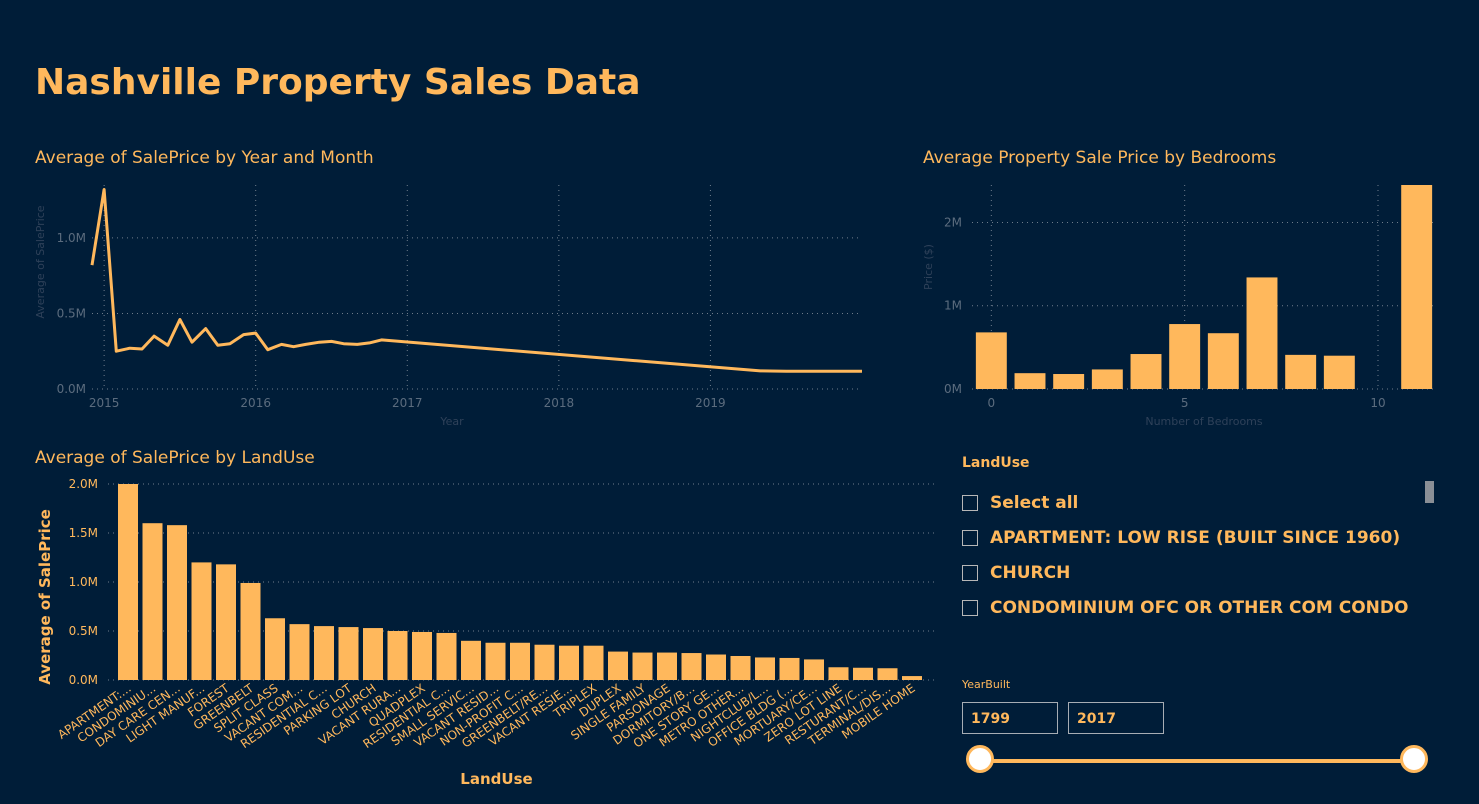 The height and width of the screenshot is (804, 1479). What do you see at coordinates (1030, 572) in the screenshot?
I see `slicer-item-label: CHURCH` at bounding box center [1030, 572].